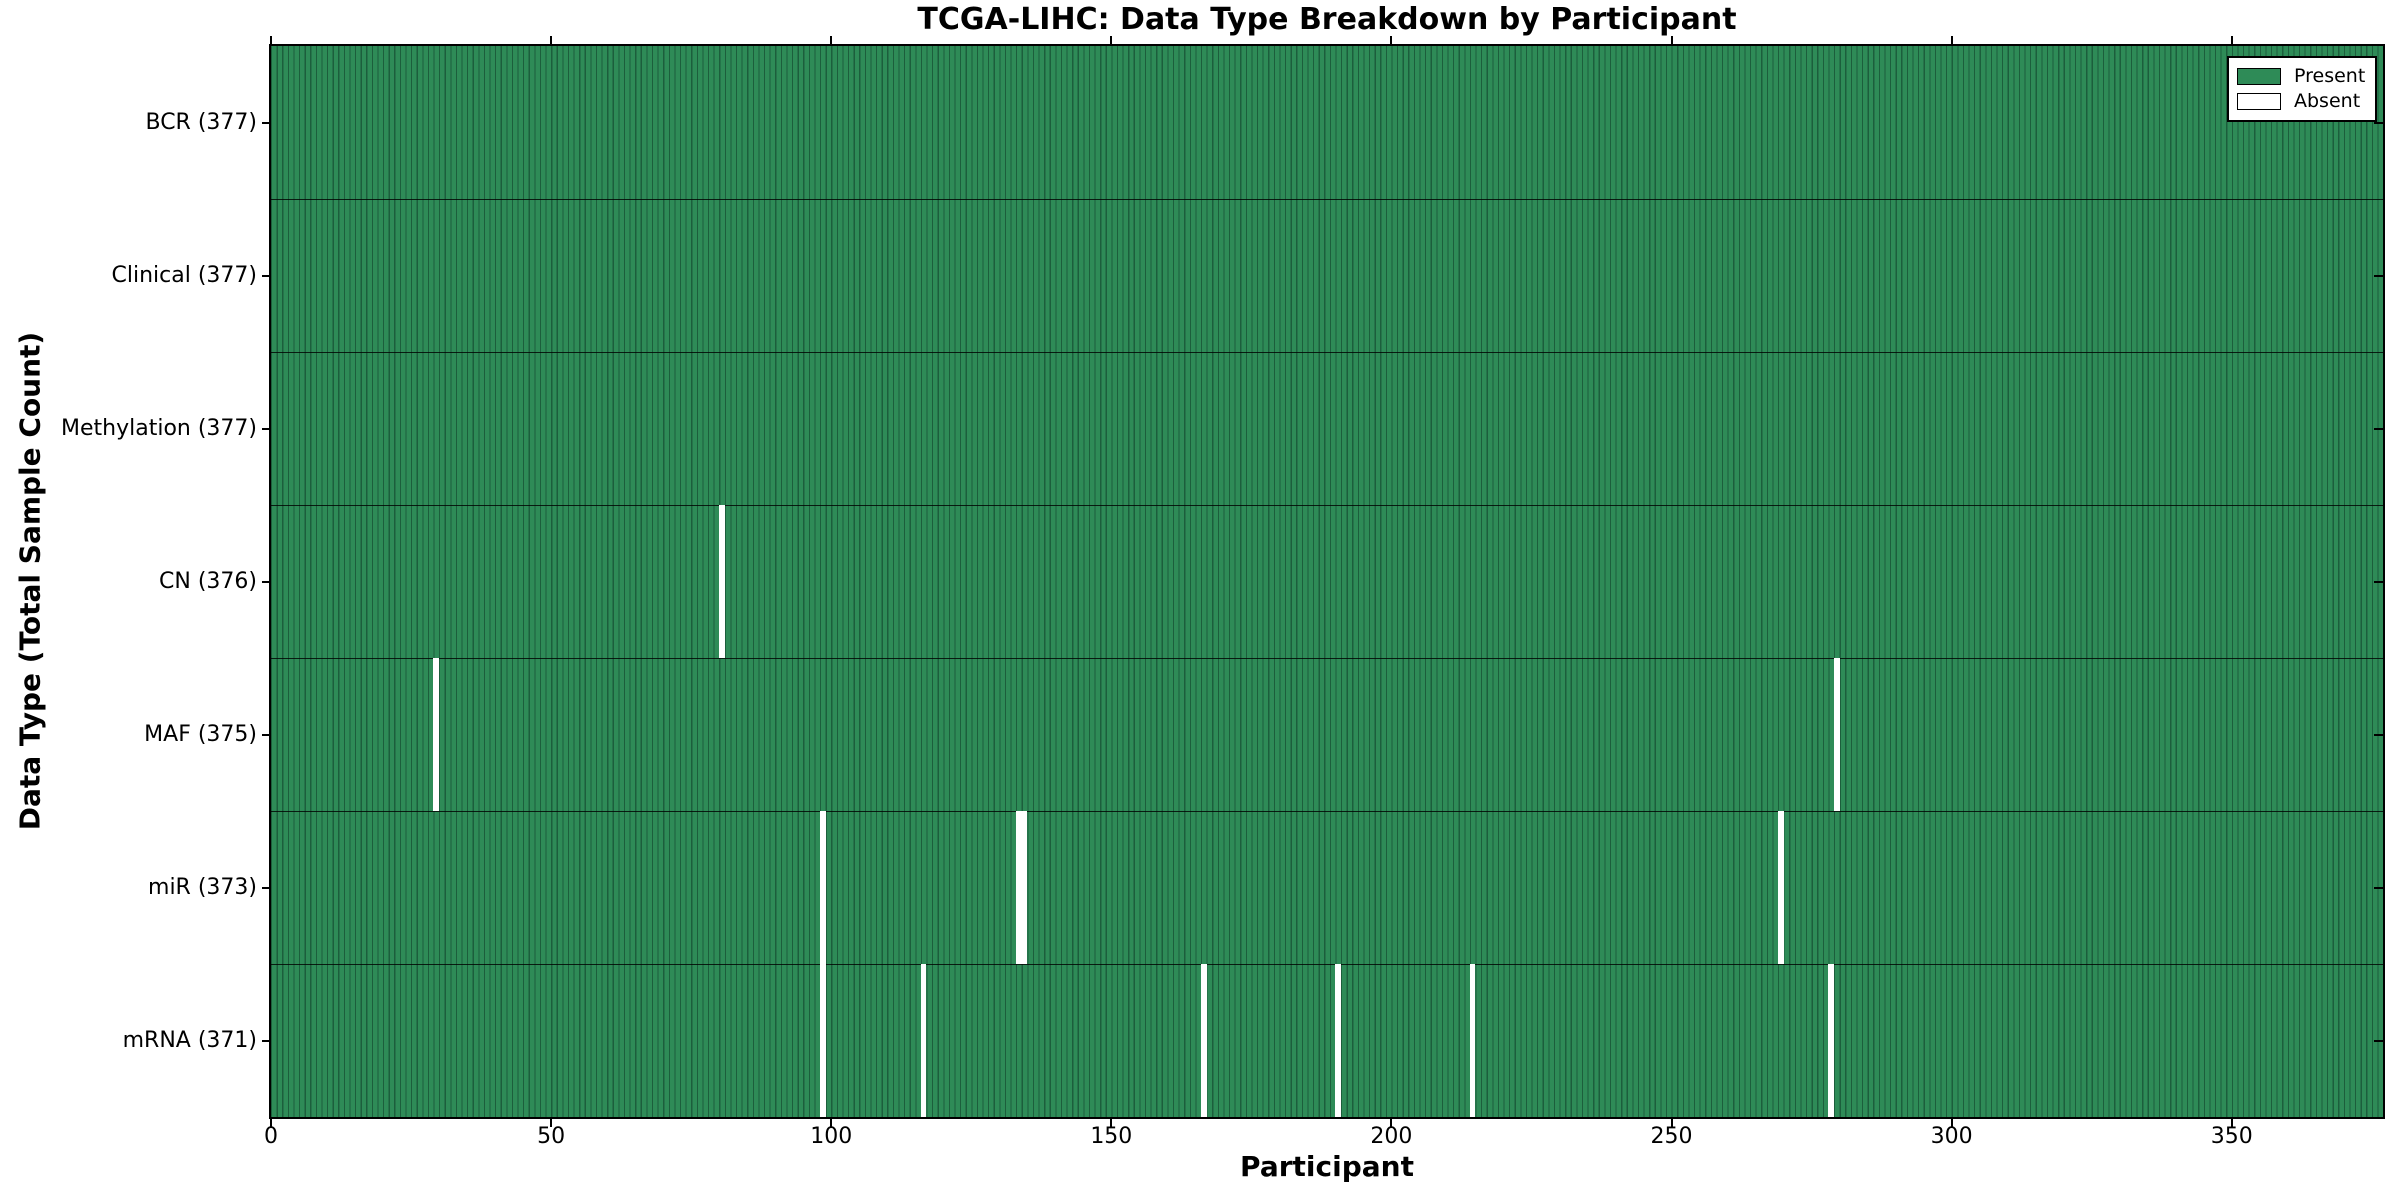 This screenshot has height=1200, width=2400. What do you see at coordinates (1111, 1136) in the screenshot?
I see `x-tick-label-150: 150` at bounding box center [1111, 1136].